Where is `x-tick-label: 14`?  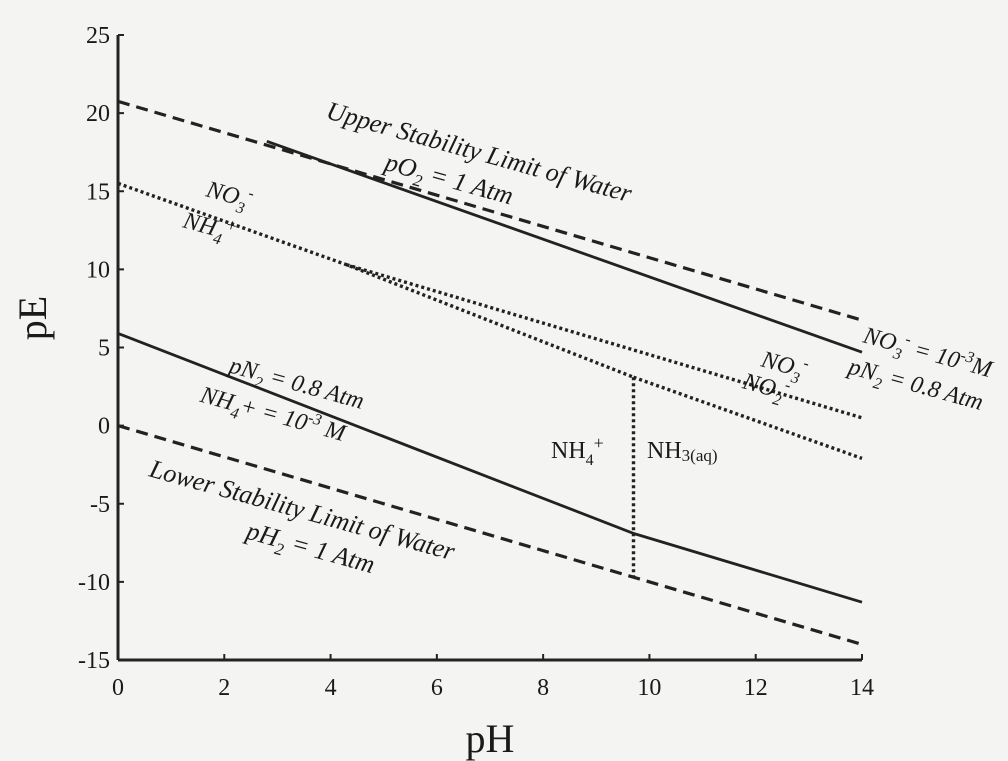 x-tick-label: 14 is located at coordinates (862, 688).